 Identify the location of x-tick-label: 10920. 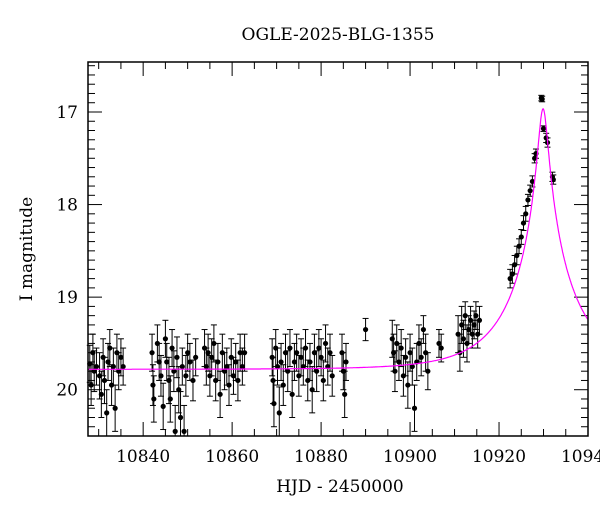
(499, 457).